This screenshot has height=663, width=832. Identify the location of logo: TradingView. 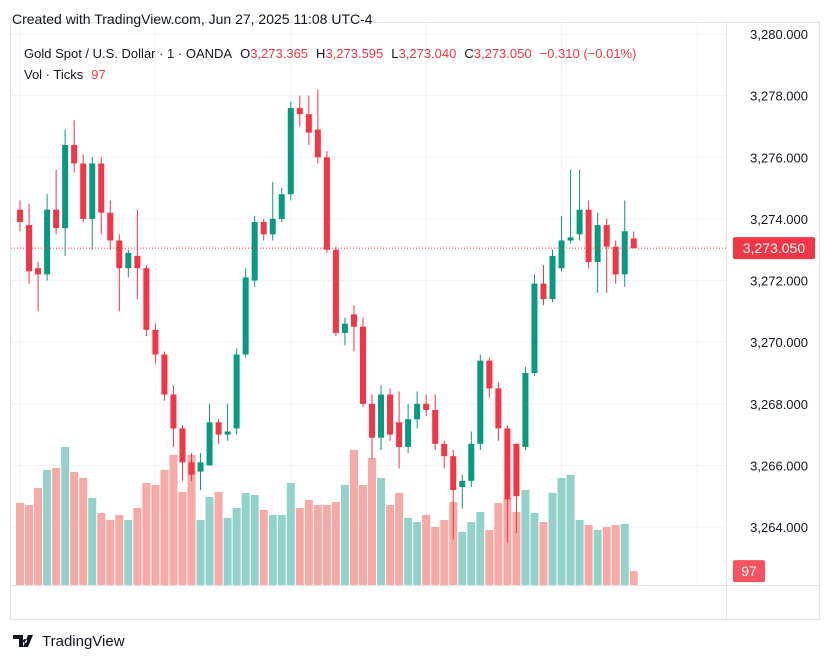
(69, 641).